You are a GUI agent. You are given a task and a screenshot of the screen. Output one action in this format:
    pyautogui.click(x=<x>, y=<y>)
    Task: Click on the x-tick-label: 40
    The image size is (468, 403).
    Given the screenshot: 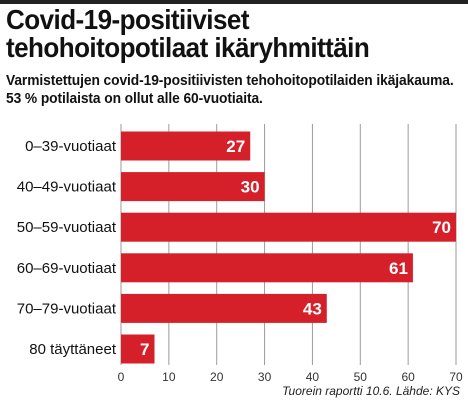 What is the action you would take?
    pyautogui.click(x=313, y=377)
    